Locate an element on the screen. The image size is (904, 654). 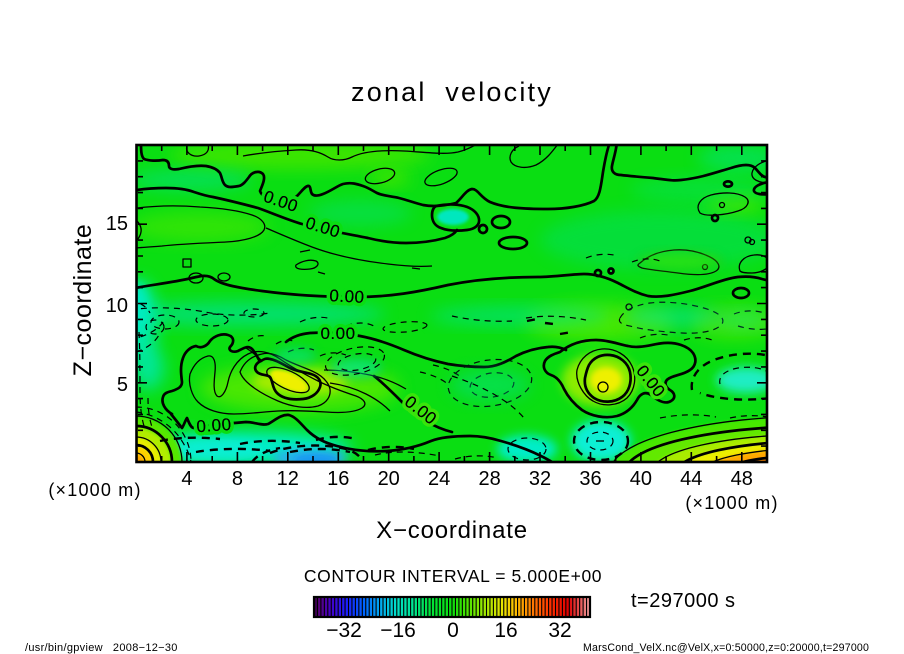
svg-text: X−coordinate is located at coordinates (452, 530).